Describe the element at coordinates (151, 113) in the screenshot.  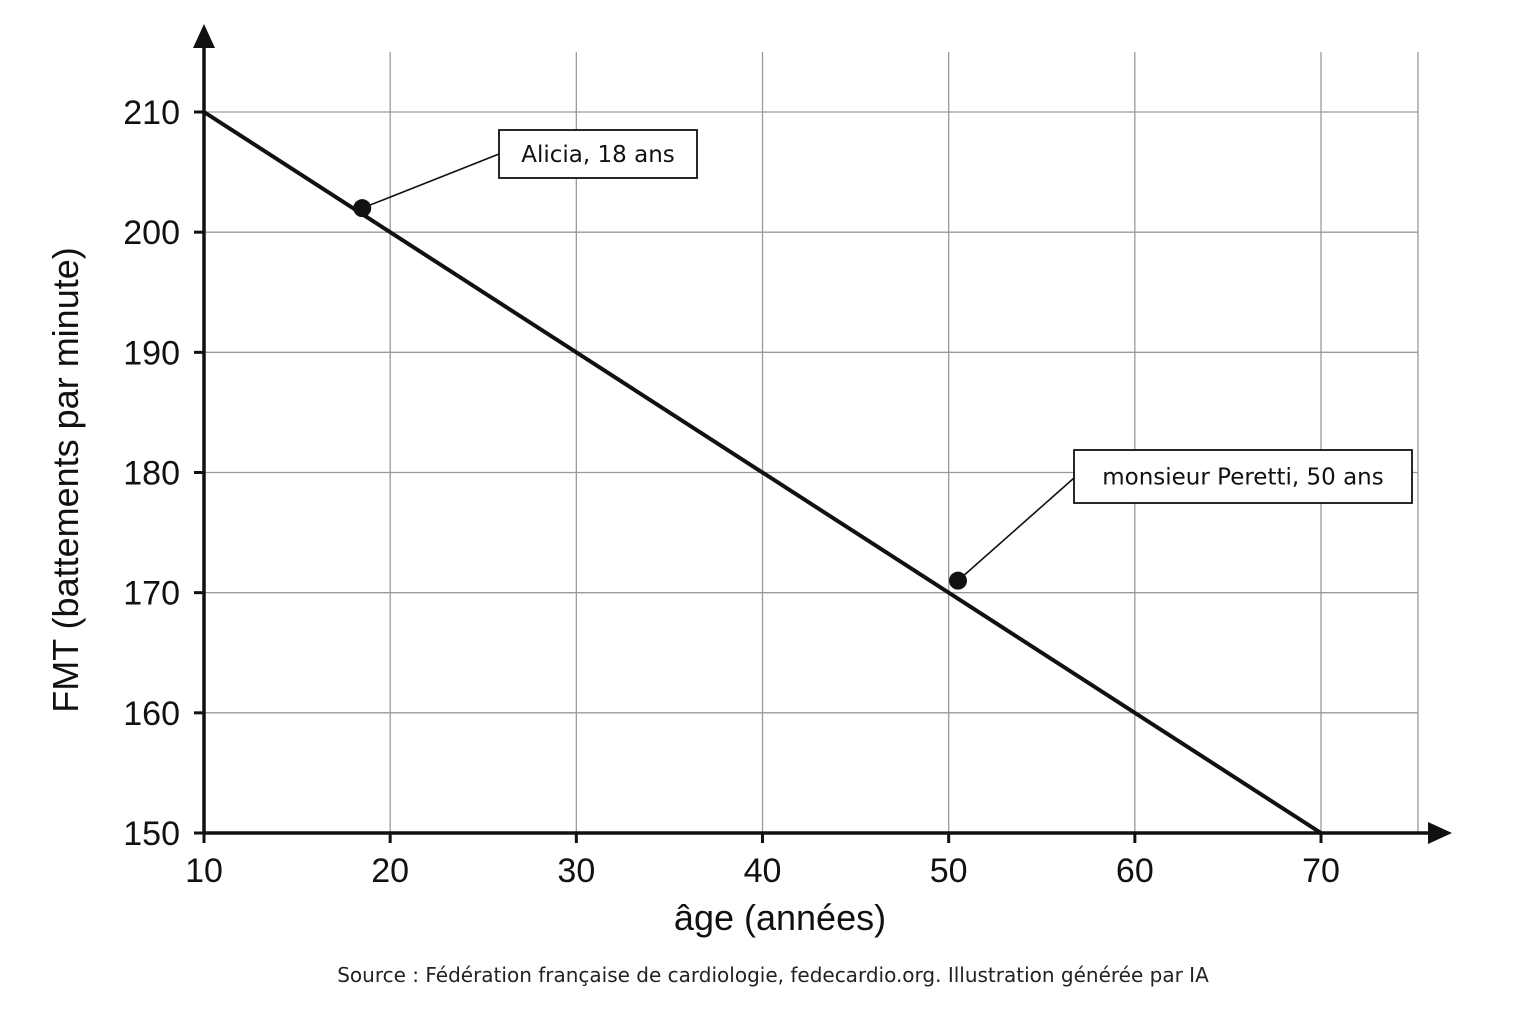
I see `y-tick-label: 210` at that location.